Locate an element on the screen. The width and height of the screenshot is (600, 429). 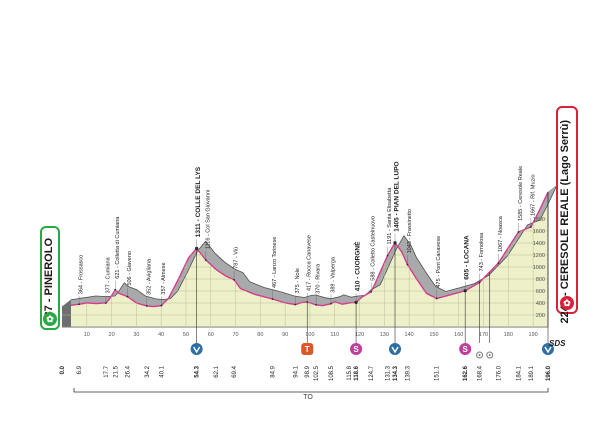
km-tick-label: 100 is located at coordinates (309, 335).